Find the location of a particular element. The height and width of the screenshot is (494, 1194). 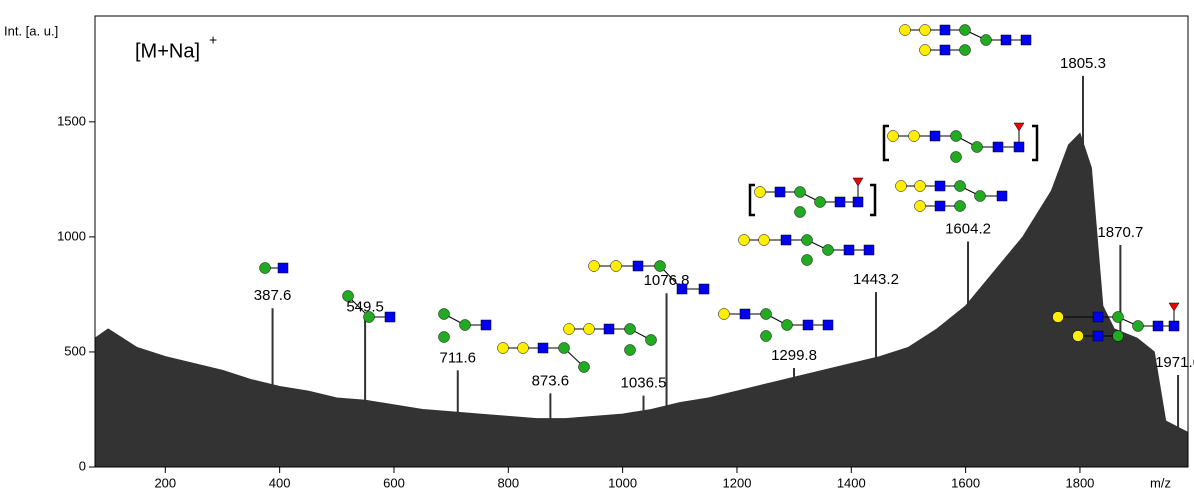

peak-label: 387.6 is located at coordinates (273, 295).